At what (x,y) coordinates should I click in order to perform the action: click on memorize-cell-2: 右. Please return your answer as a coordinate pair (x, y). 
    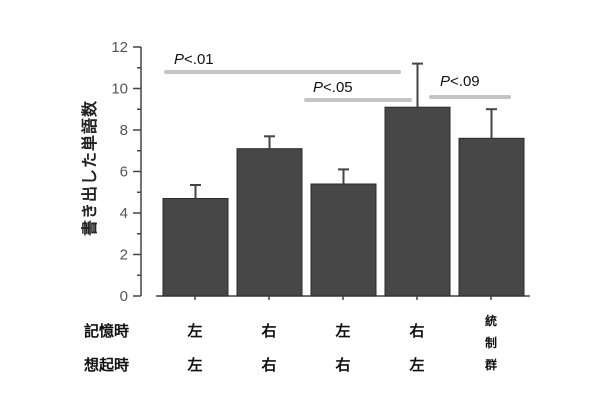
    Looking at the image, I should click on (269, 331).